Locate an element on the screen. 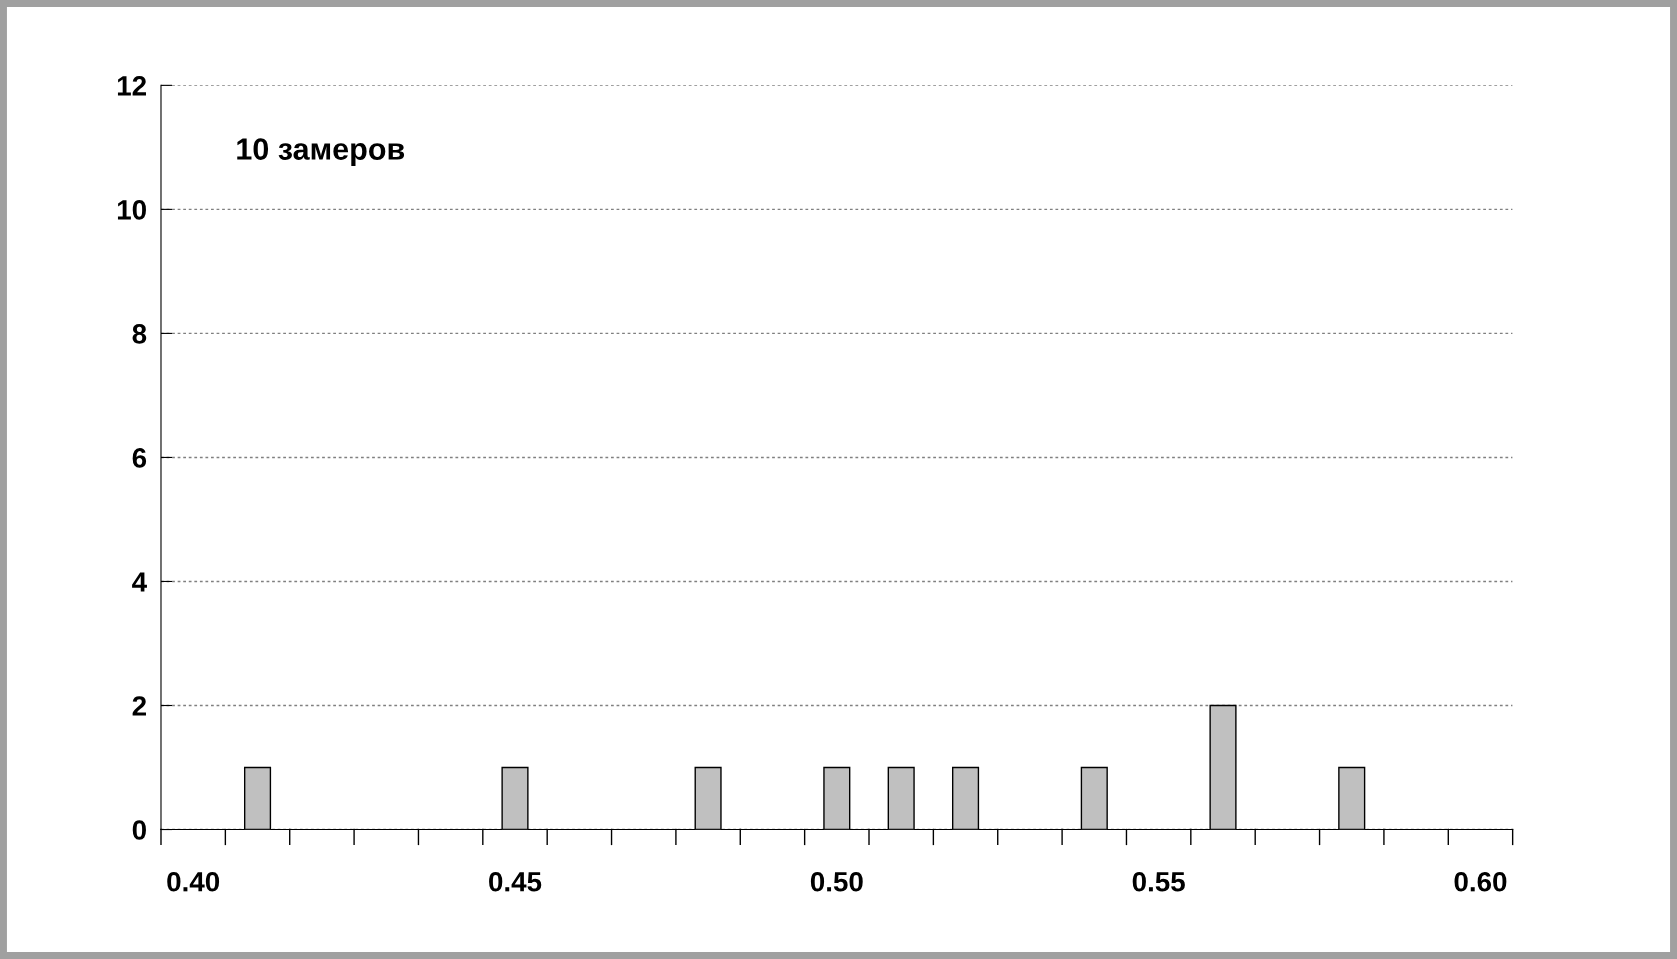 This screenshot has width=1677, height=959. y-tick-label: 12 is located at coordinates (131, 86).